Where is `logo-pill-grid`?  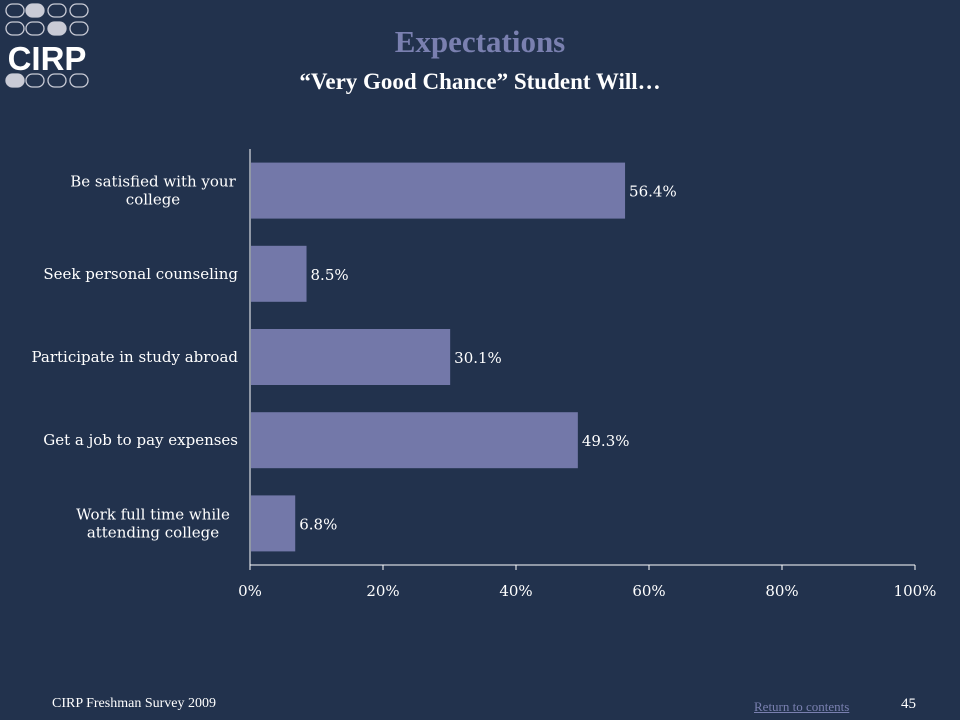
logo-pill-grid is located at coordinates (47, 45).